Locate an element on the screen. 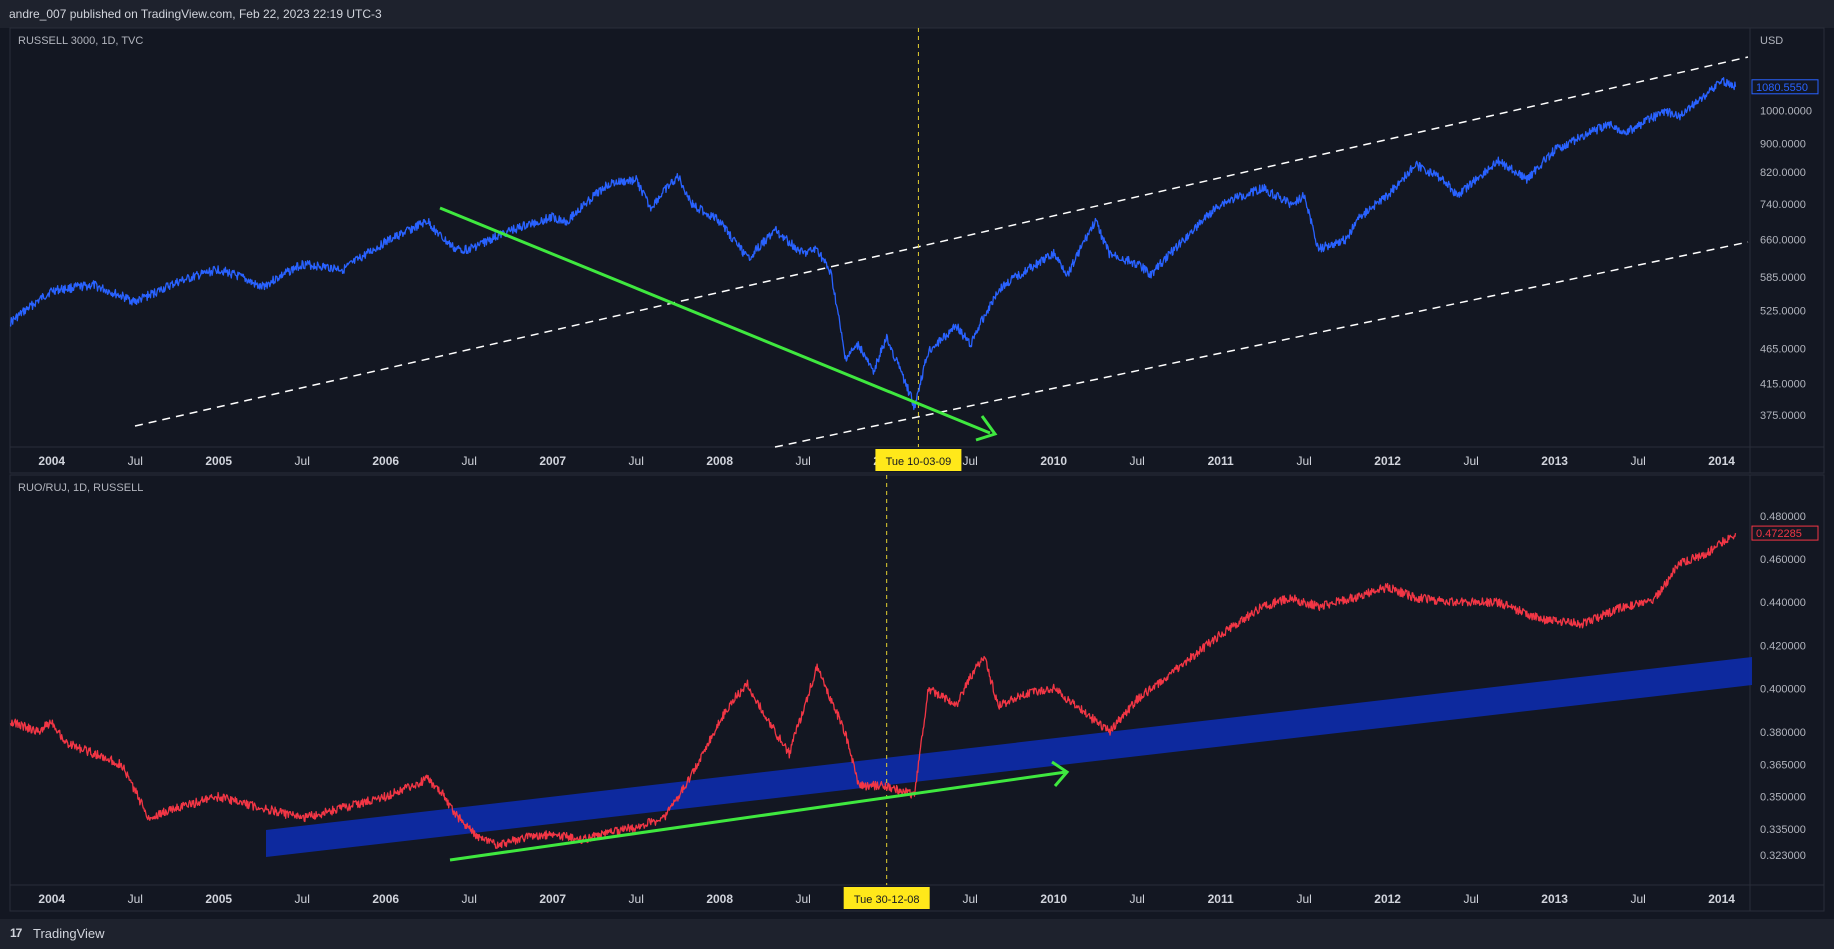 Image resolution: width=1834 pixels, height=949 pixels. uptrend-arrowhead is located at coordinates (1060, 773).